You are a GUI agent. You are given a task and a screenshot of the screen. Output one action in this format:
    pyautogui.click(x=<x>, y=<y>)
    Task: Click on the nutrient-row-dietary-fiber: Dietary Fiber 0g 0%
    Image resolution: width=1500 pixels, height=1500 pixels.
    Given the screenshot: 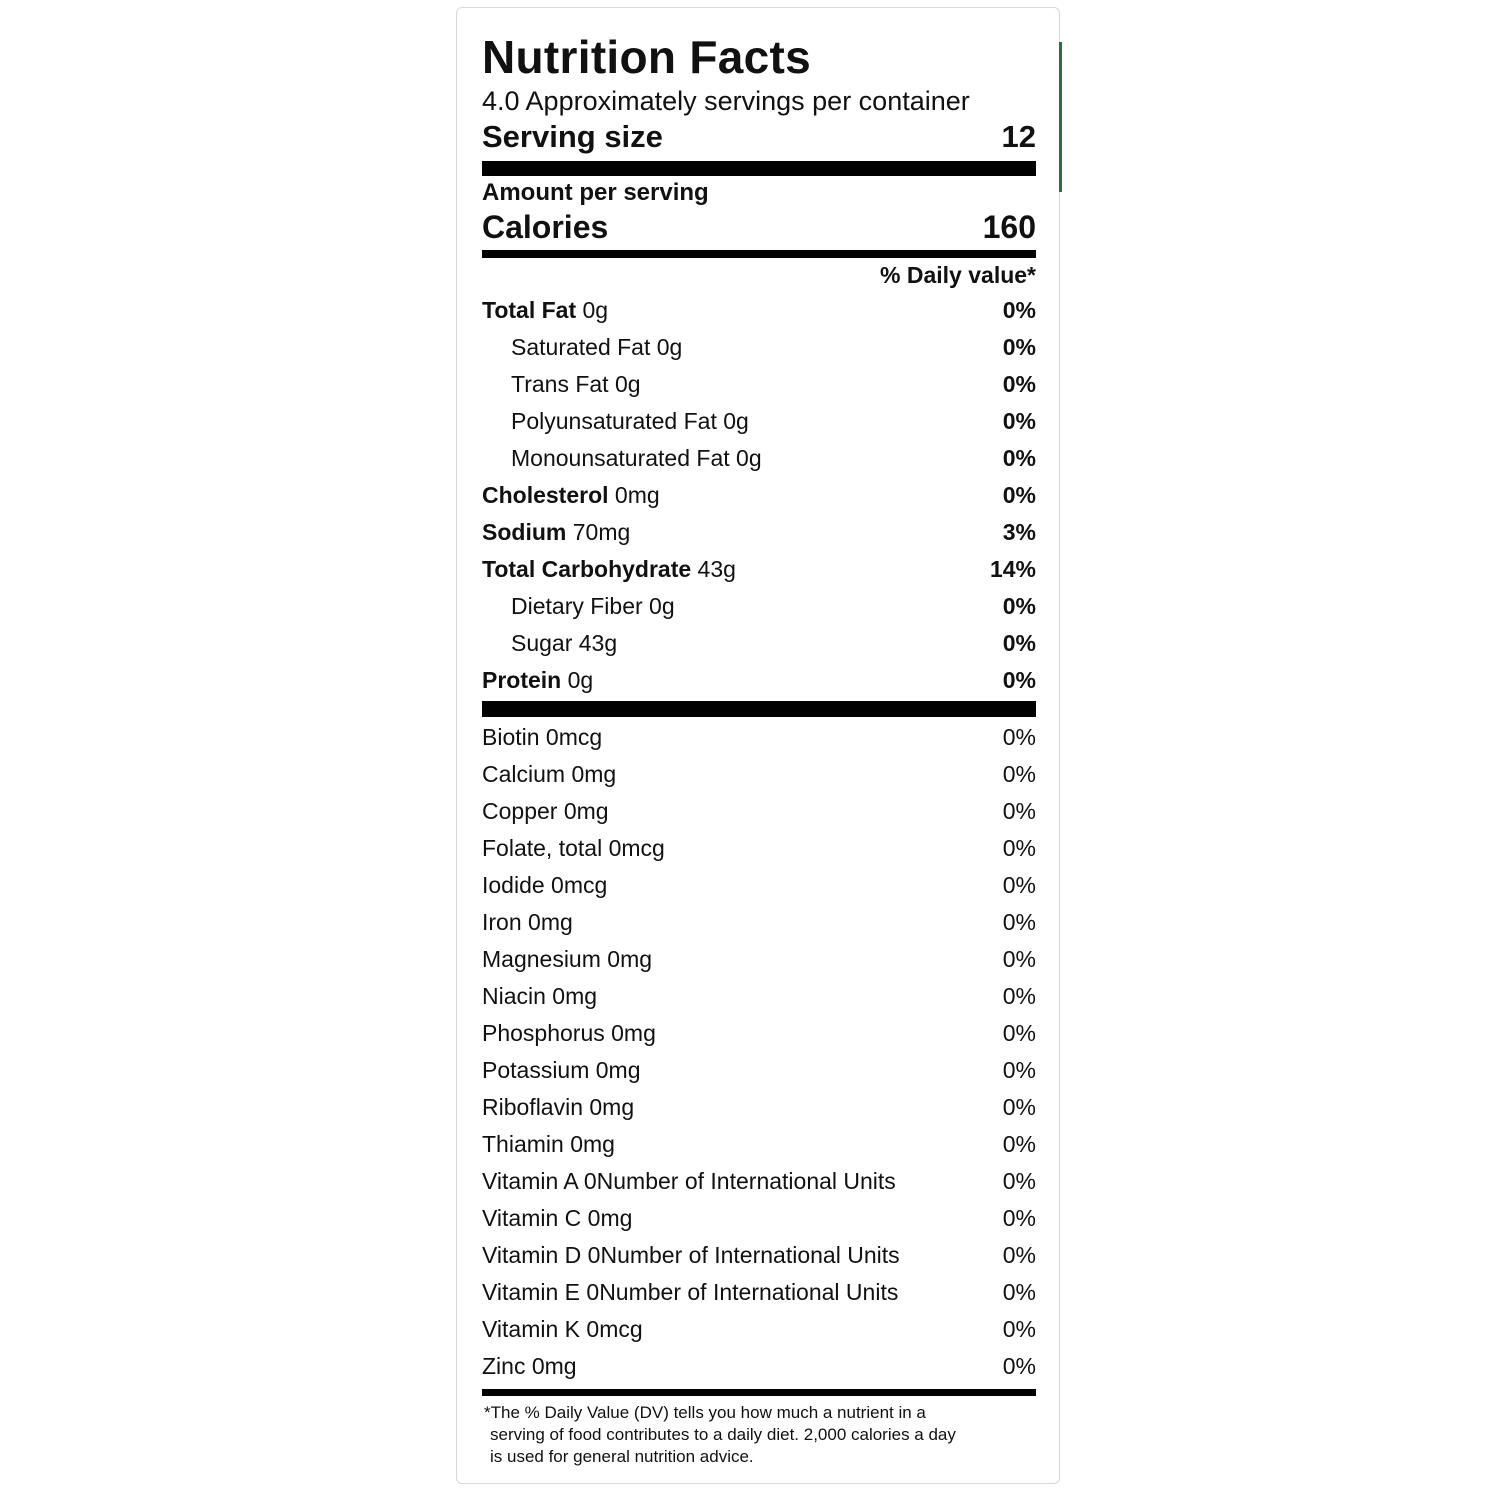 What is the action you would take?
    pyautogui.click(x=759, y=606)
    